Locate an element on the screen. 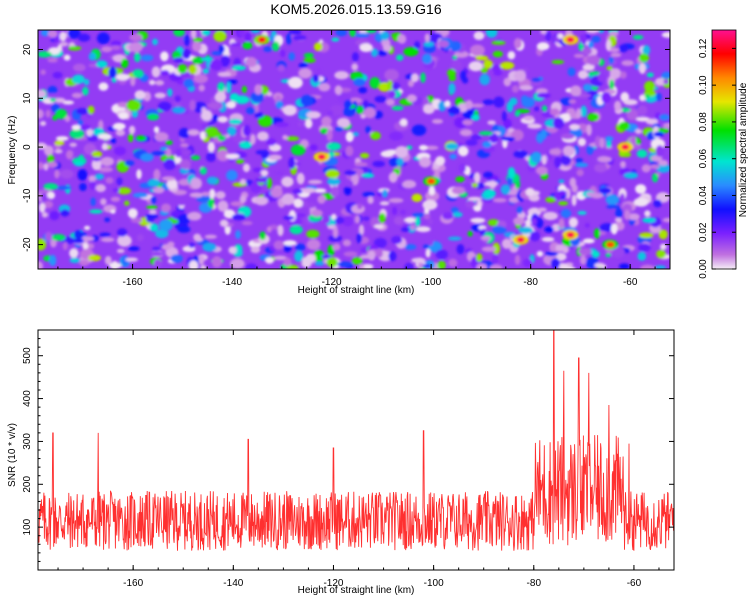 This screenshot has width=750, height=600. colorbar-tick-label: 0.06 is located at coordinates (703, 159).